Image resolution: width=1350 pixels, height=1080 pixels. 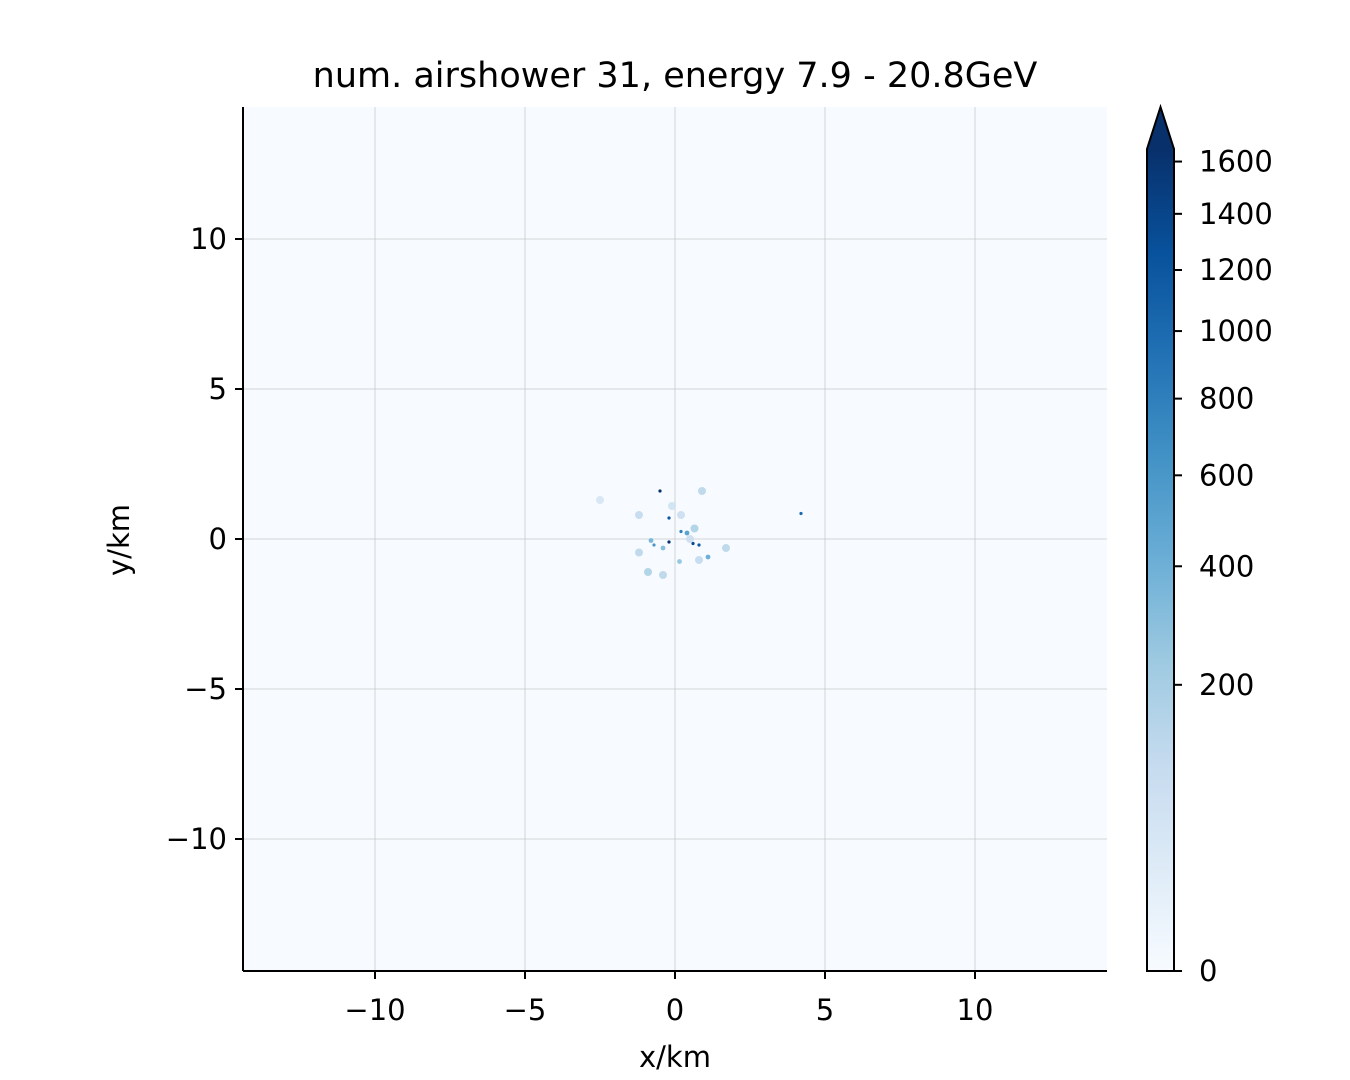 What do you see at coordinates (205, 689) in the screenshot?
I see `y-tick-label: −5` at bounding box center [205, 689].